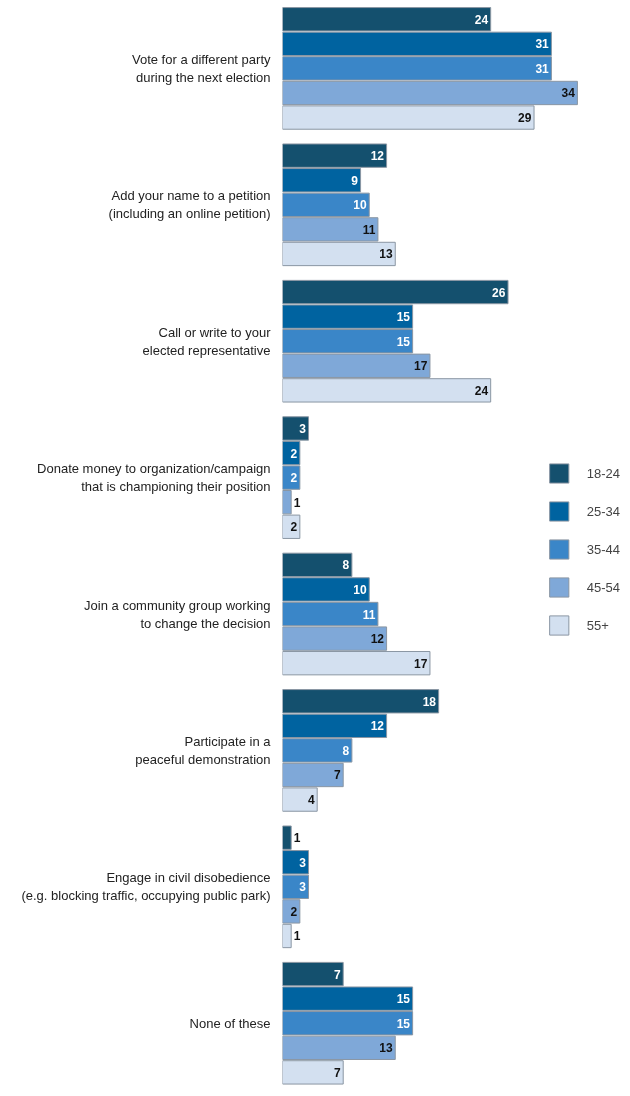 The width and height of the screenshot is (630, 1096). Describe the element at coordinates (189, 205) in the screenshot. I see `y-tick-label: Add your name to a petition (including an online petition)` at that location.